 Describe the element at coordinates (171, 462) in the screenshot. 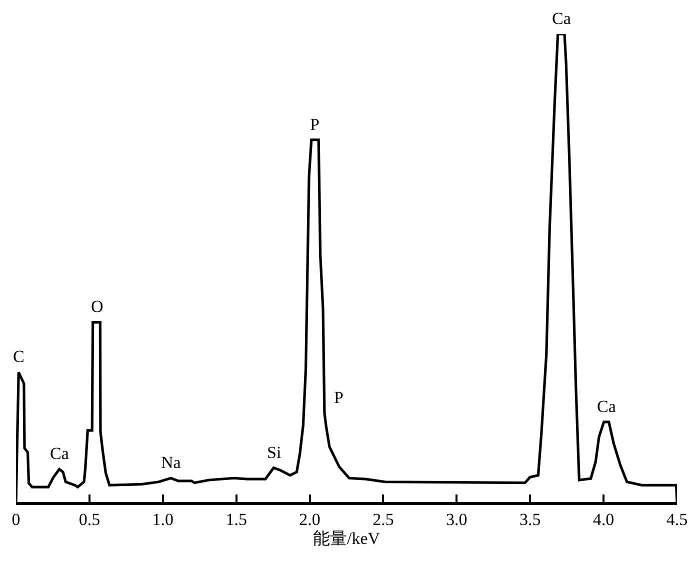

I see `annotation: Na` at that location.